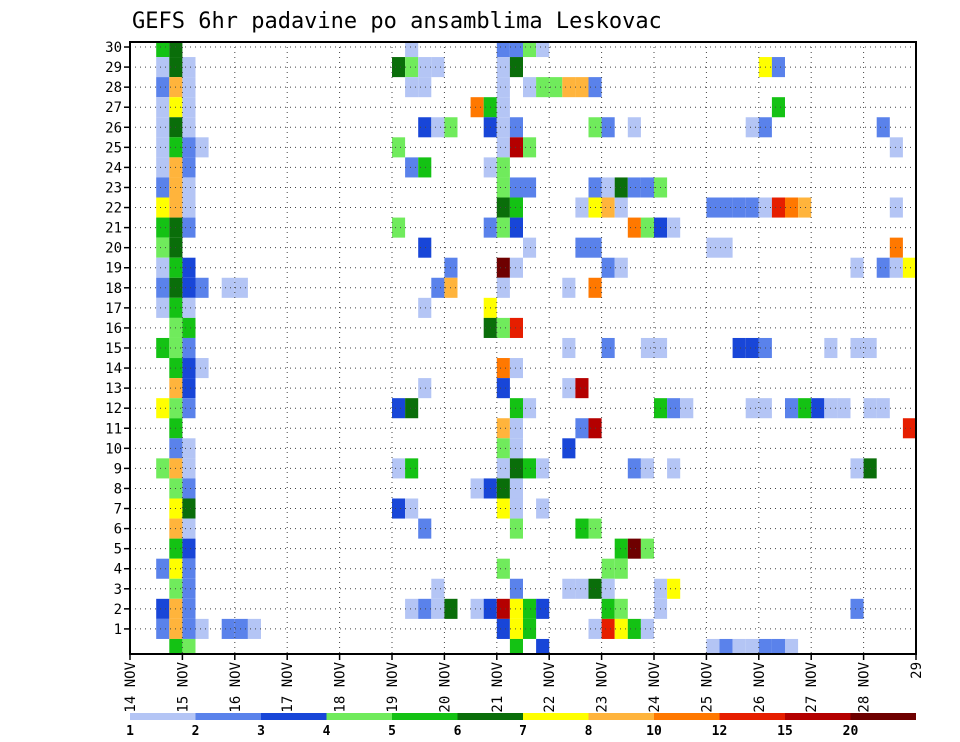 The image size is (960, 742). Describe the element at coordinates (236, 686) in the screenshot. I see `x-tick-label: 16 NOV` at that location.